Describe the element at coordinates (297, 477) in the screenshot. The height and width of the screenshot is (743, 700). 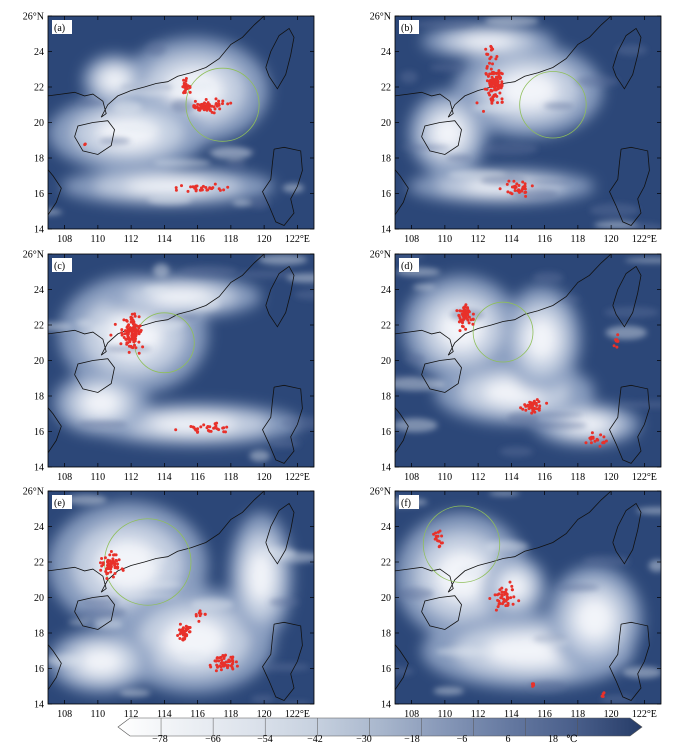
I see `x-tick-label: 122°E` at that location.